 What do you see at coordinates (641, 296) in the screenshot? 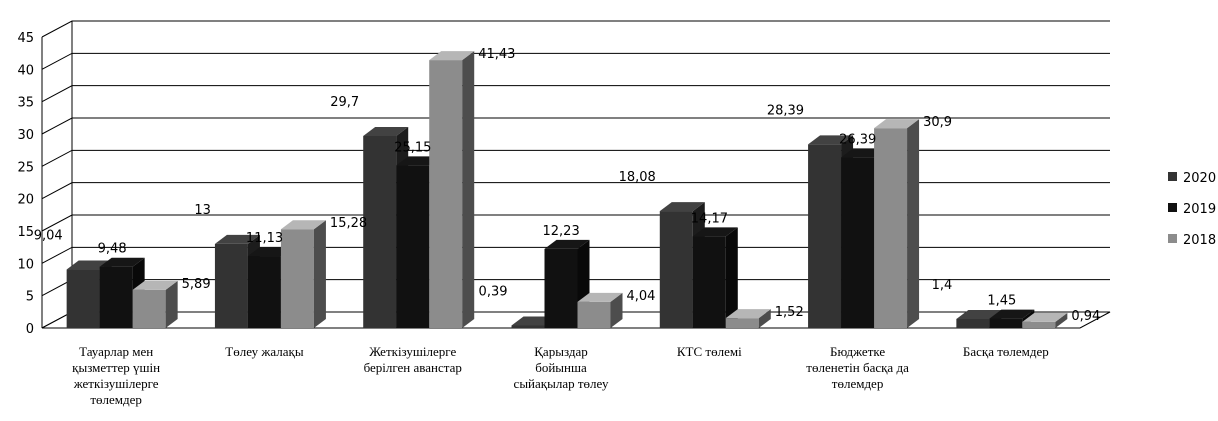
I see `data-label: 4,04` at bounding box center [641, 296].